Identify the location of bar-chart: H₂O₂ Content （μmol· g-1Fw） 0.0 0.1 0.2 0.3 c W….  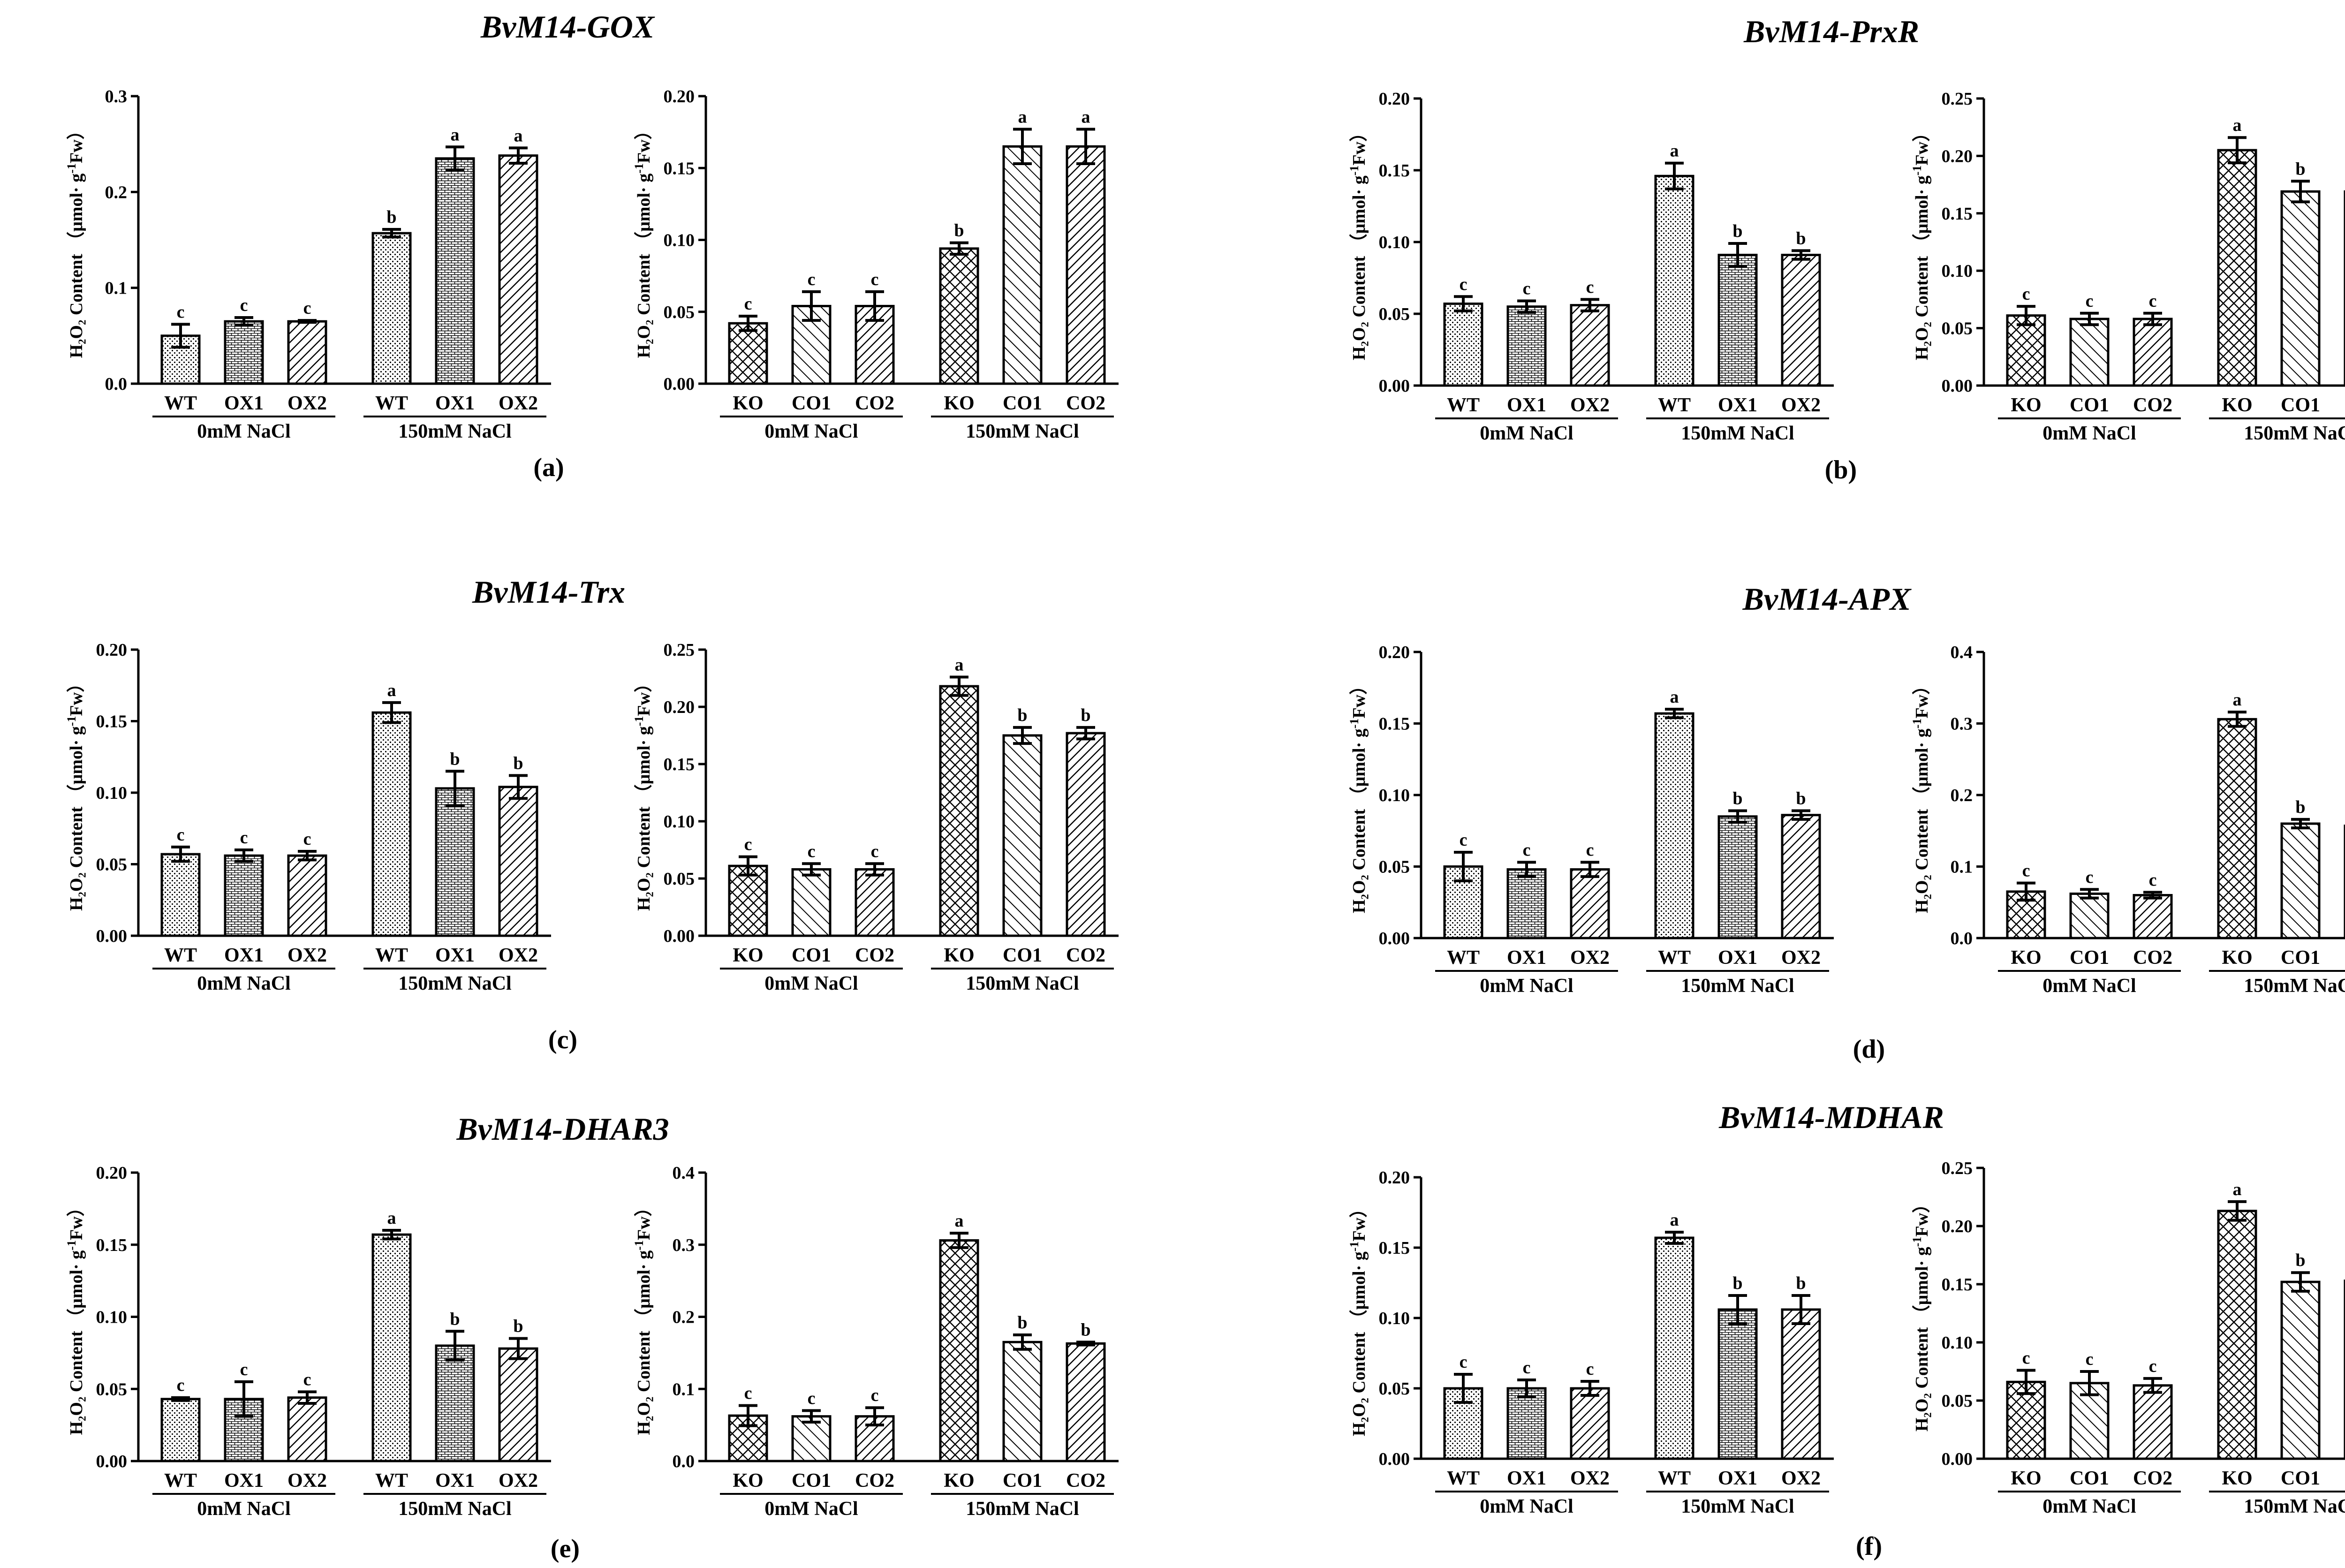
(308, 264).